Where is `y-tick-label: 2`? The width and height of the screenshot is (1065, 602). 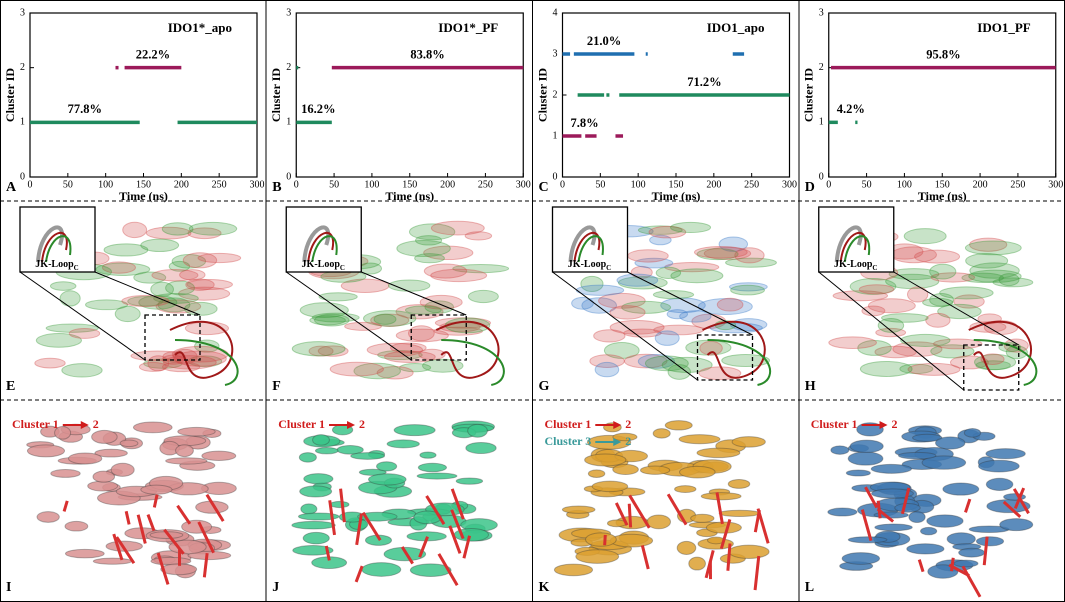
y-tick-label: 2 is located at coordinates (821, 67).